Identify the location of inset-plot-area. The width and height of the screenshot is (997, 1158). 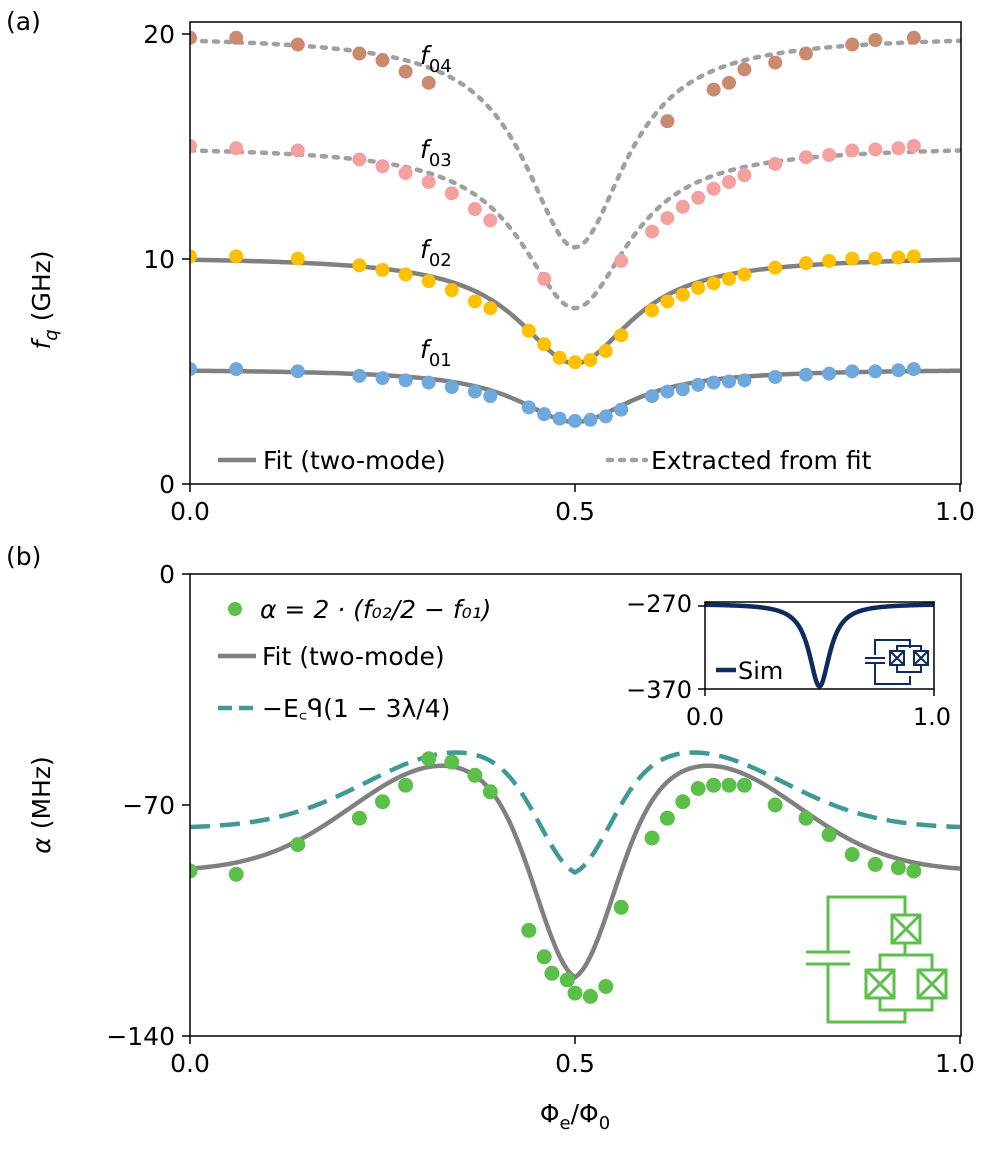
(819, 645).